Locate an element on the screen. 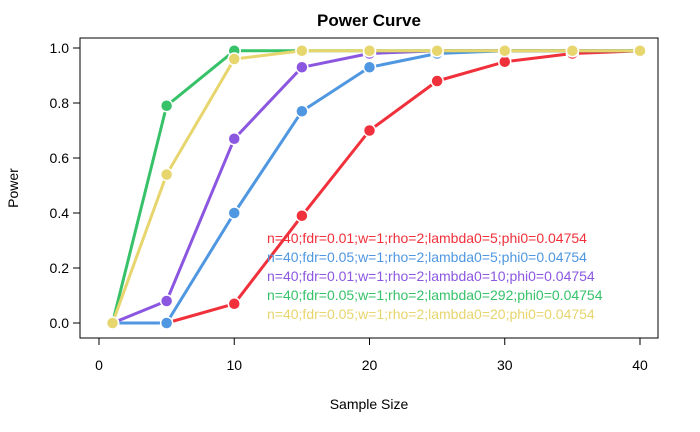 Image resolution: width=700 pixels, height=432 pixels. y-tick-label: 0.6 is located at coordinates (60, 158).